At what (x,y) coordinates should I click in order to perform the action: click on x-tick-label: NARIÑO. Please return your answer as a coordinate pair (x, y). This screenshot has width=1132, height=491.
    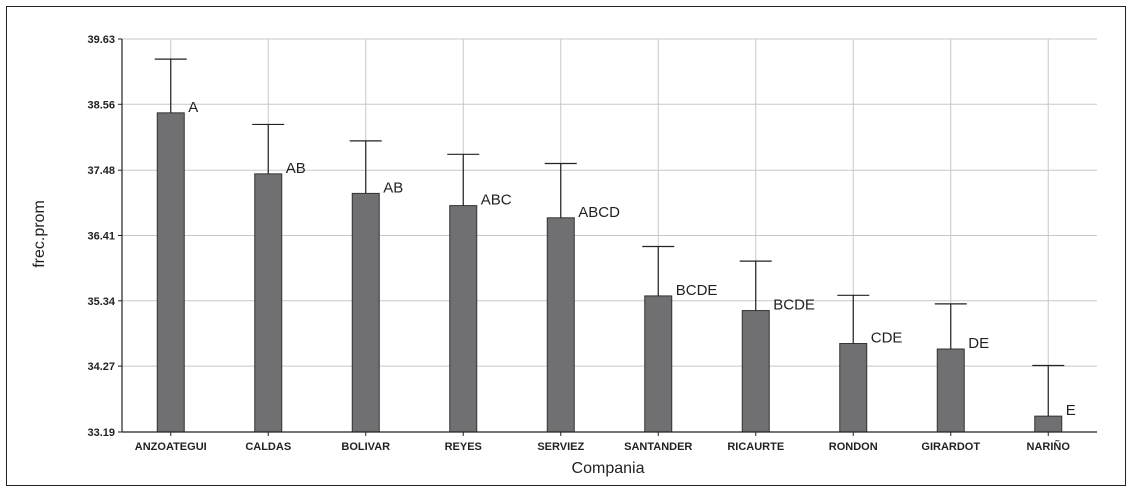
    Looking at the image, I should click on (1049, 446).